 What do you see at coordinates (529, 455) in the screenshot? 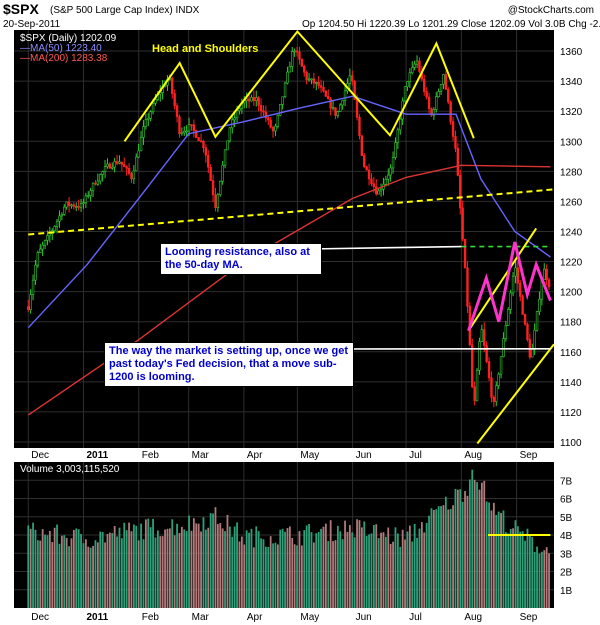
I see `price-date-label: Sep` at bounding box center [529, 455].